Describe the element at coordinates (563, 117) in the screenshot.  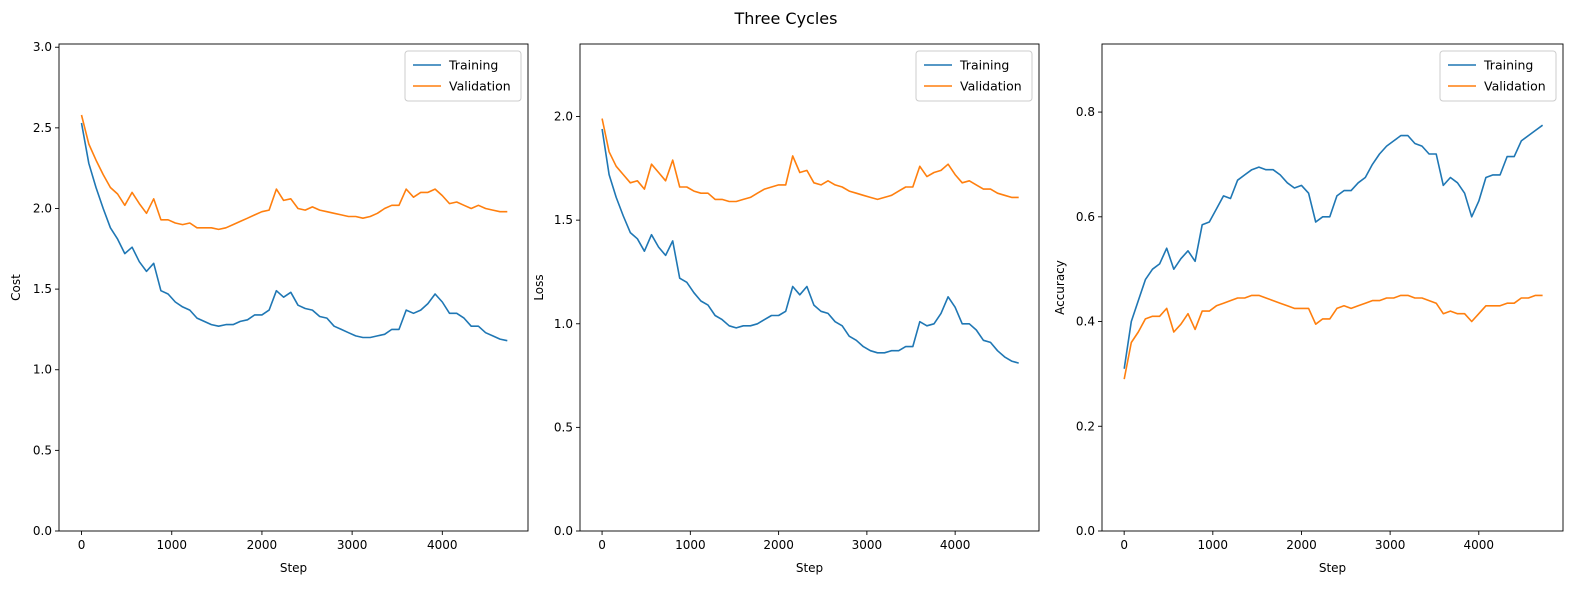
I see `loss-ytick-label: 2.0` at that location.